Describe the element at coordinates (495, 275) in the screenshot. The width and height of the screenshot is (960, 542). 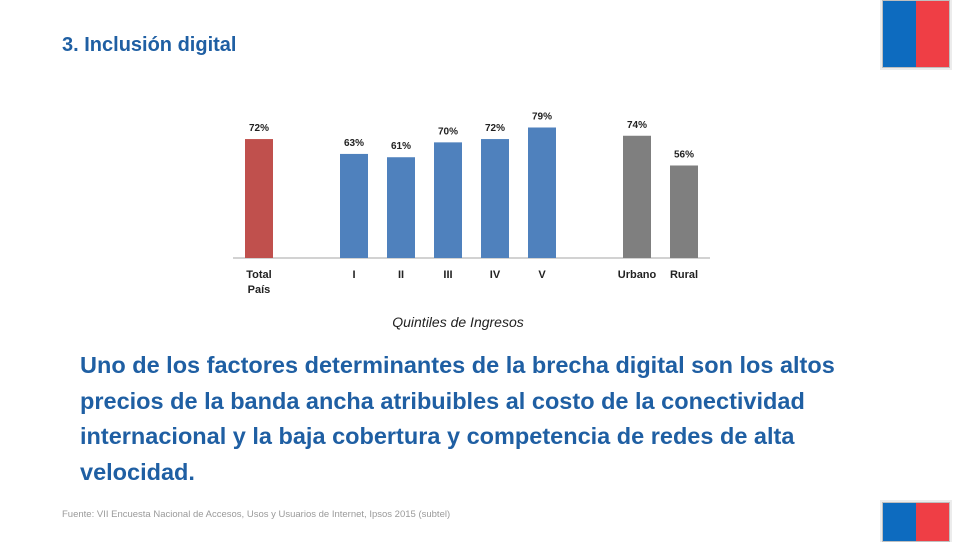
I see `category-label: IV` at that location.